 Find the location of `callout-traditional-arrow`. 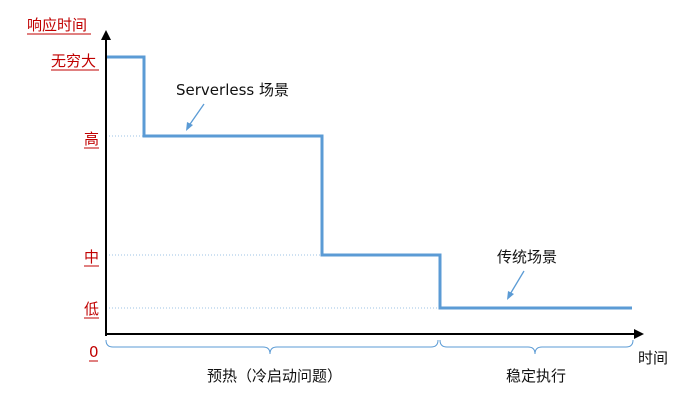

callout-traditional-arrow is located at coordinates (516, 283).